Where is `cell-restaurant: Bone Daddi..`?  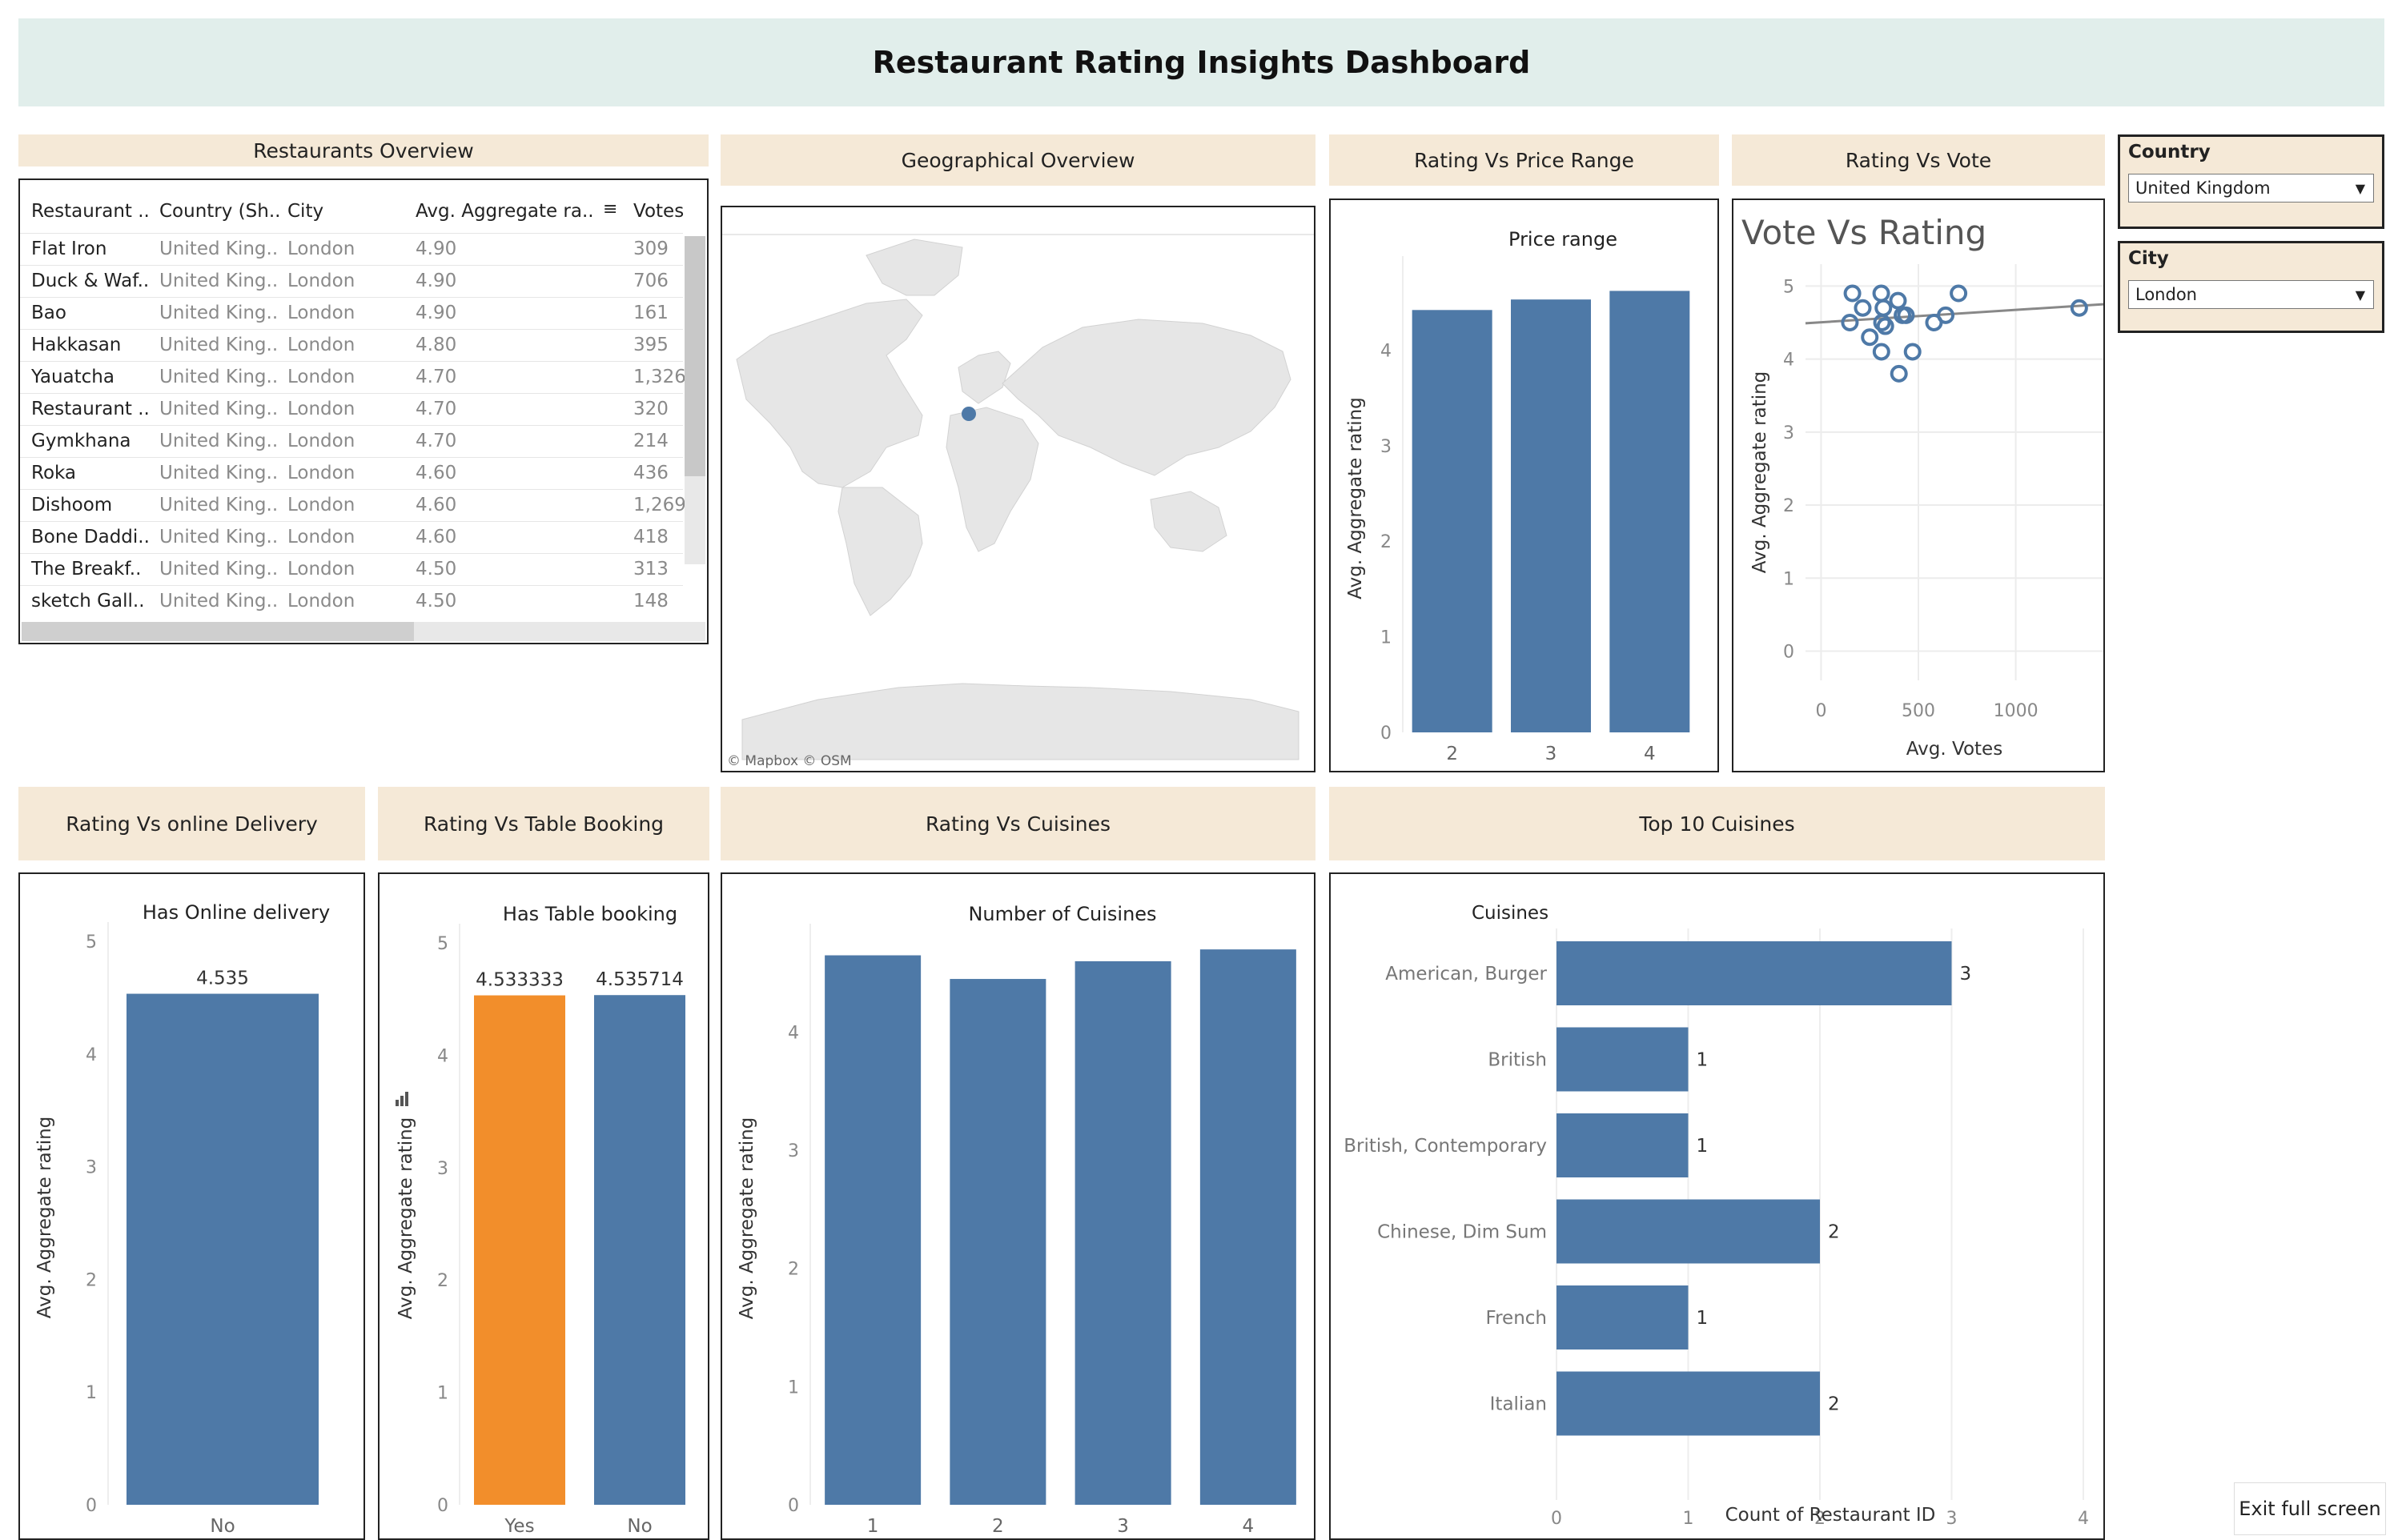
cell-restaurant: Bone Daddi.. is located at coordinates (90, 537).